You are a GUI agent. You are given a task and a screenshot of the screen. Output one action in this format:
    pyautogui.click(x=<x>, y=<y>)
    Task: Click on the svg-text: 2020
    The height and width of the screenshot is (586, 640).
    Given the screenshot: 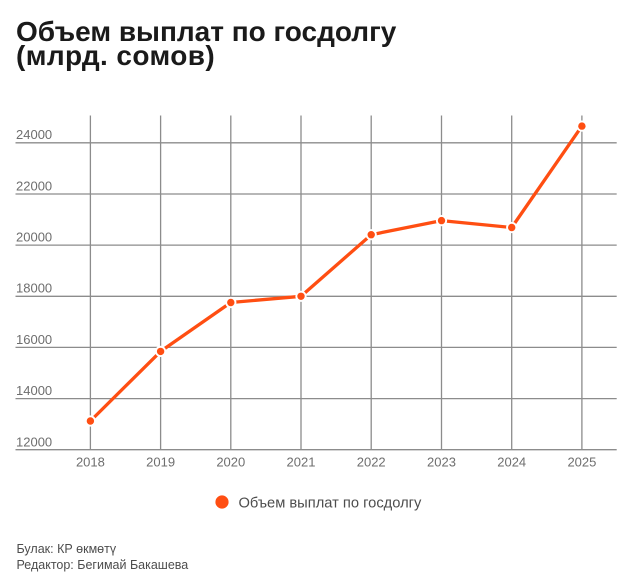 What is the action you would take?
    pyautogui.click(x=230, y=461)
    